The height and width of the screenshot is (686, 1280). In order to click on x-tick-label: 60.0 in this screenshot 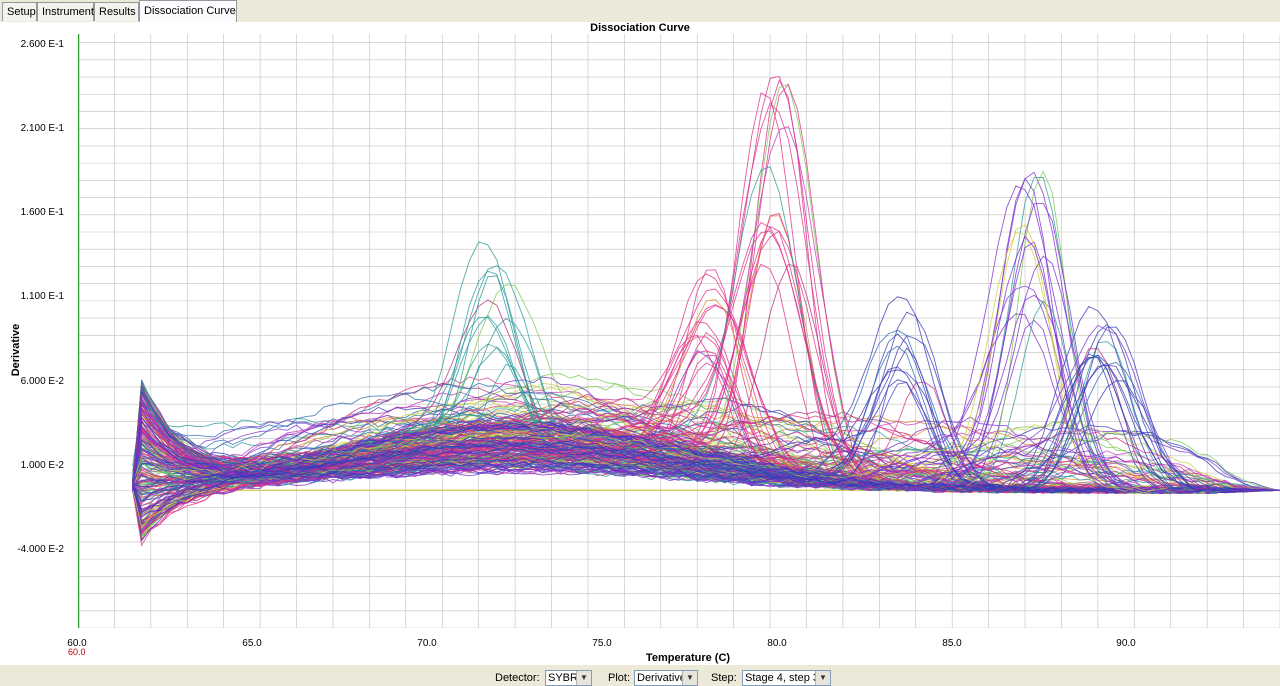, I will do `click(77, 643)`.